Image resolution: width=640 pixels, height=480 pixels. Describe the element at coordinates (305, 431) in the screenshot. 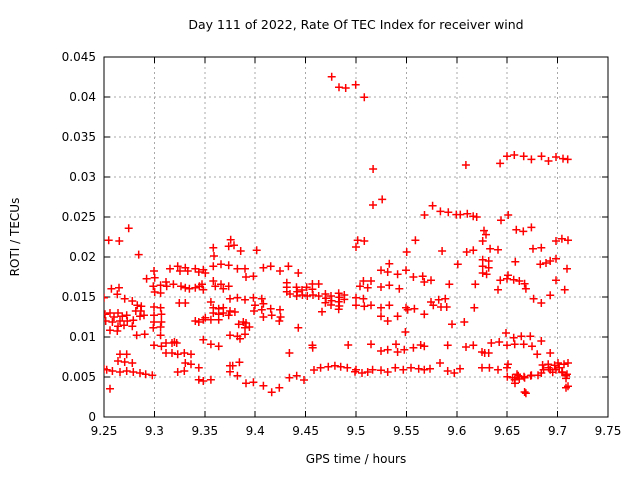

I see `x-tick-label: 9.45` at that location.